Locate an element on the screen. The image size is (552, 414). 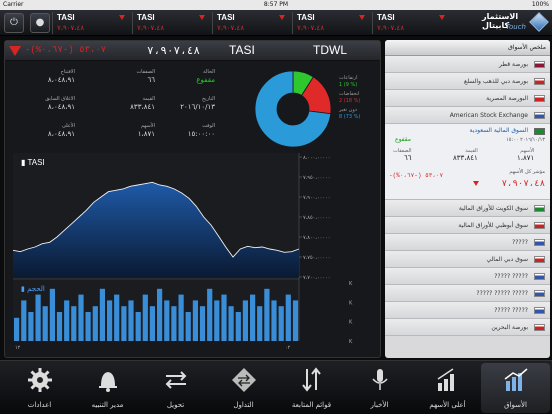
tab-transfer: تحويل is located at coordinates (175, 388).